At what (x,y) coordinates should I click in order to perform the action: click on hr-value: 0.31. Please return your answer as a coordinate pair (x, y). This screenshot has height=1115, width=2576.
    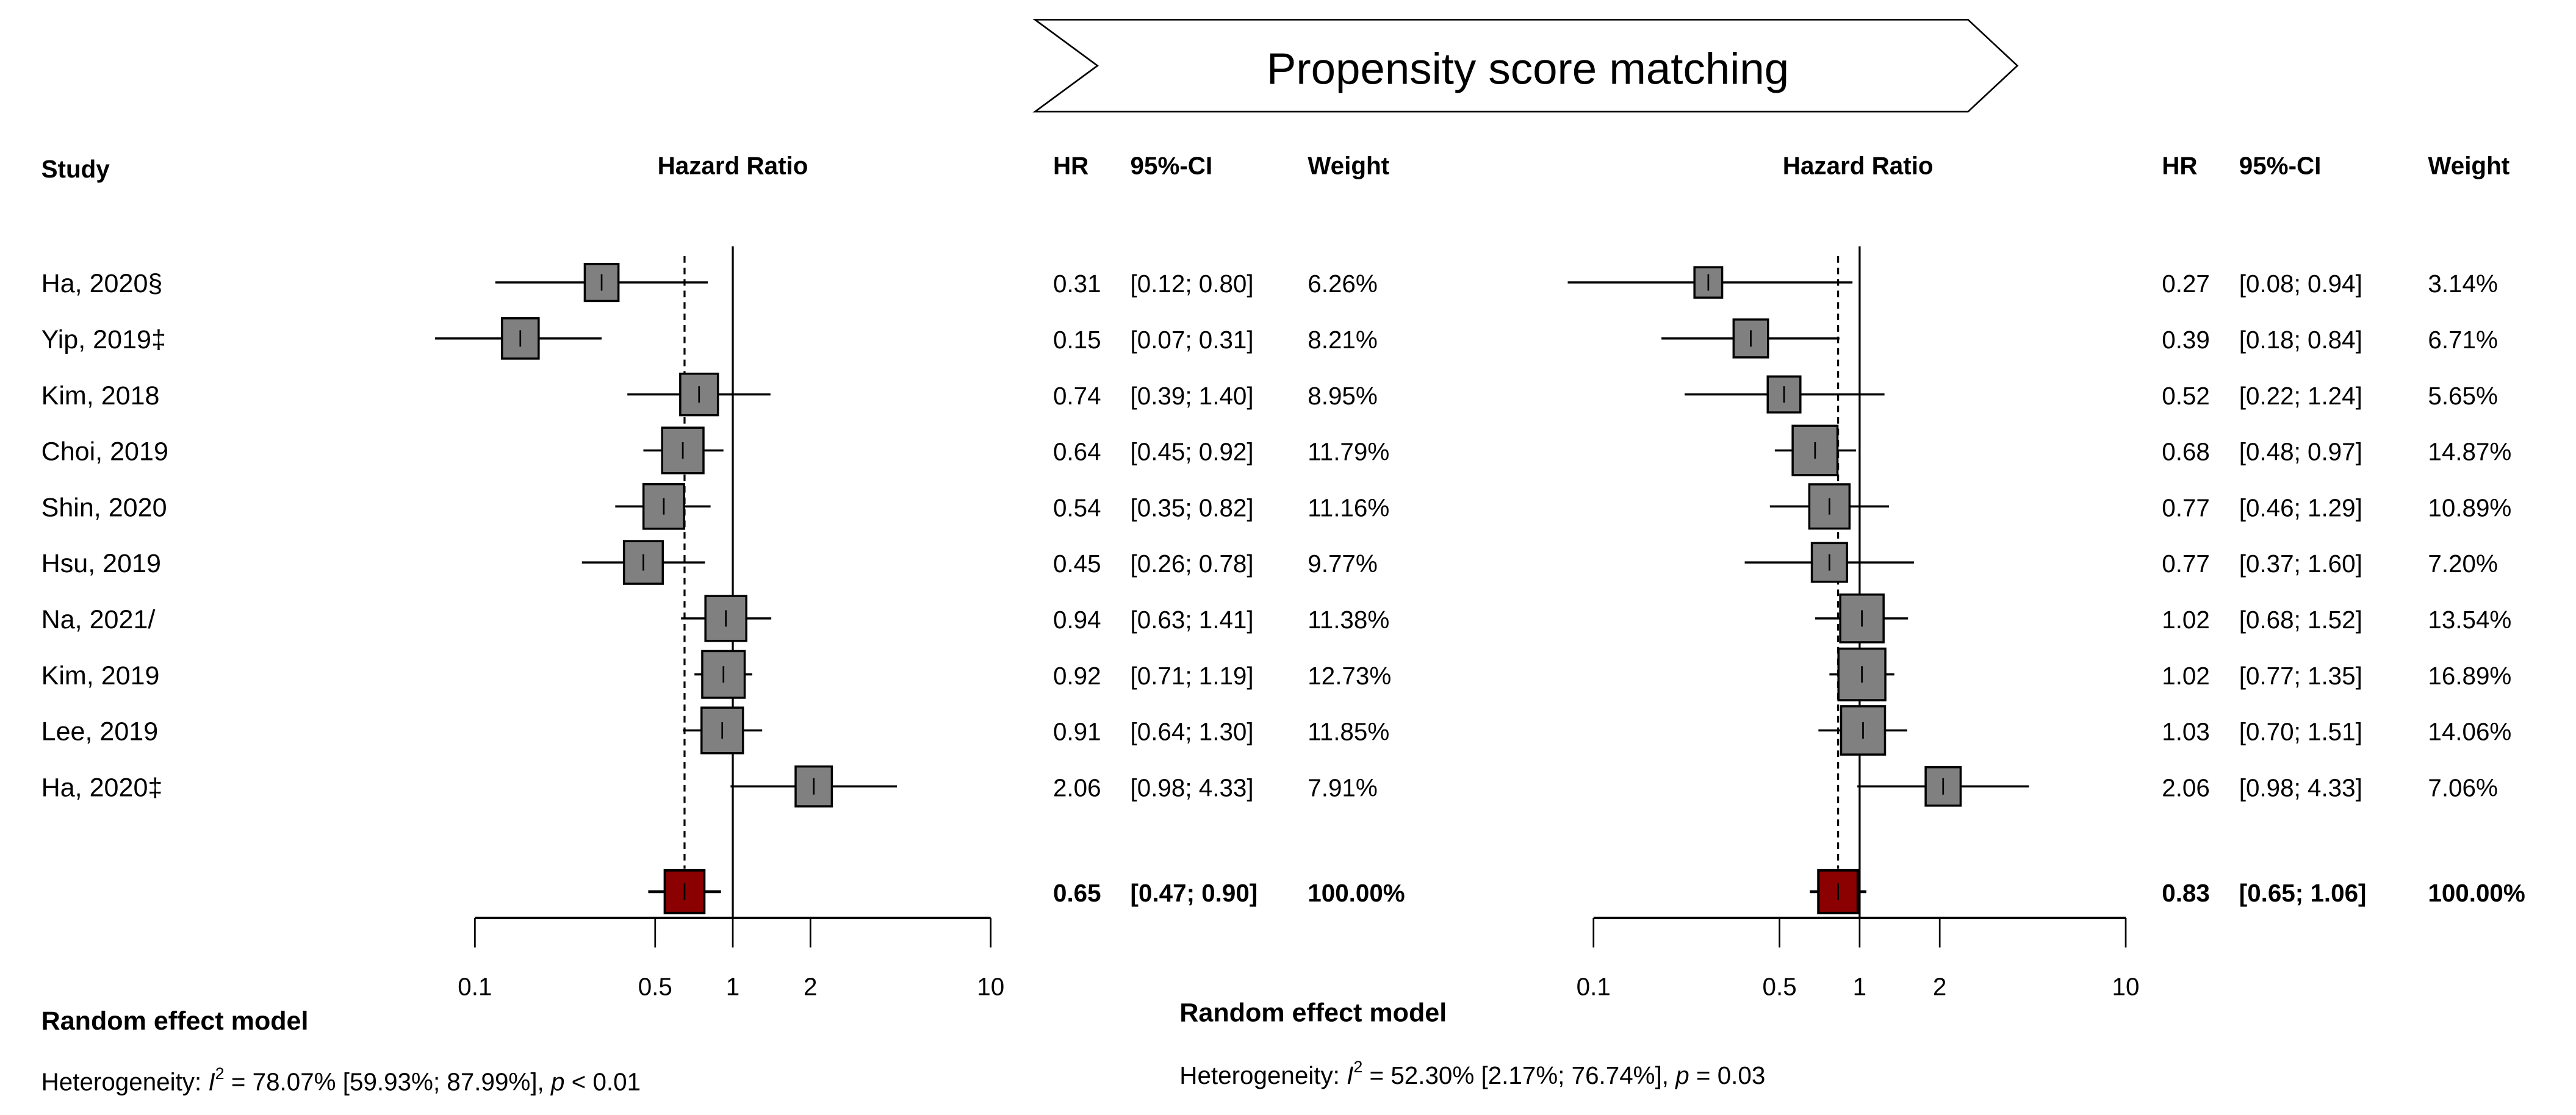
    Looking at the image, I should click on (1077, 284).